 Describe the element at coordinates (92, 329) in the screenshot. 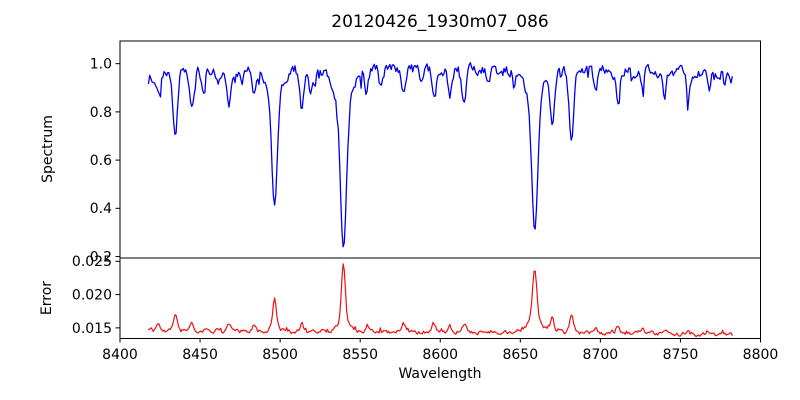

I see `error-y-tick-label: 0.015` at that location.